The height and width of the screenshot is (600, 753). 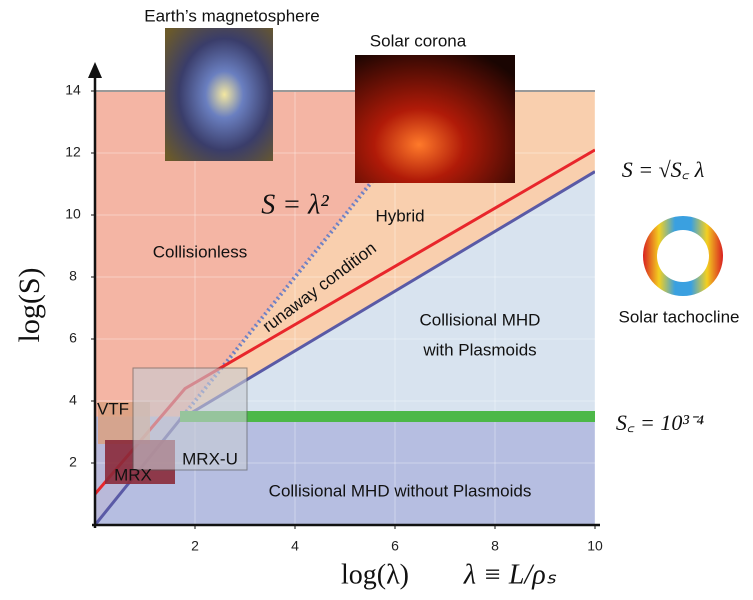 I want to click on y-tick-label: 10, so click(x=73, y=214).